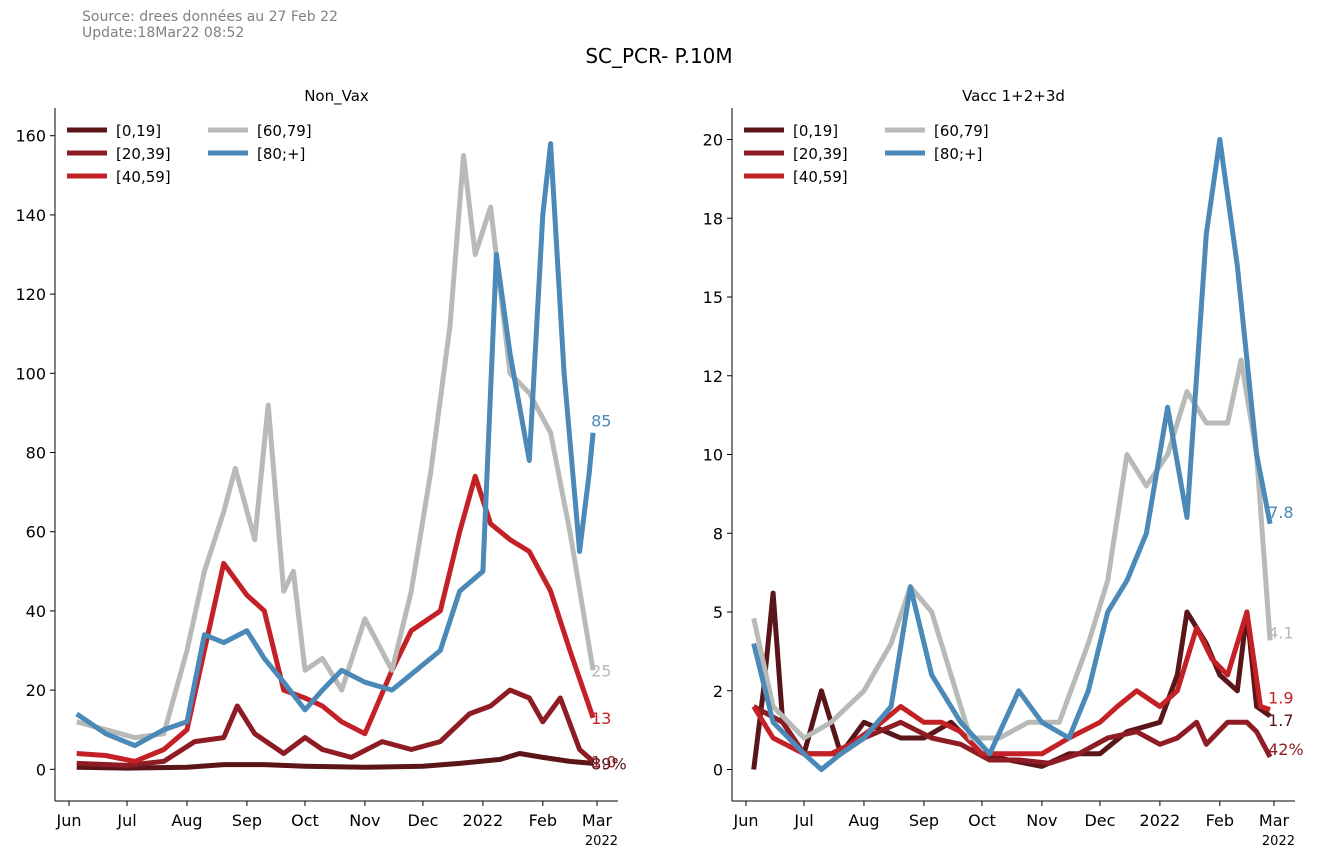 This screenshot has height=857, width=1318. What do you see at coordinates (483, 820) in the screenshot?
I see `panel-1-x-tick-label: 2022` at bounding box center [483, 820].